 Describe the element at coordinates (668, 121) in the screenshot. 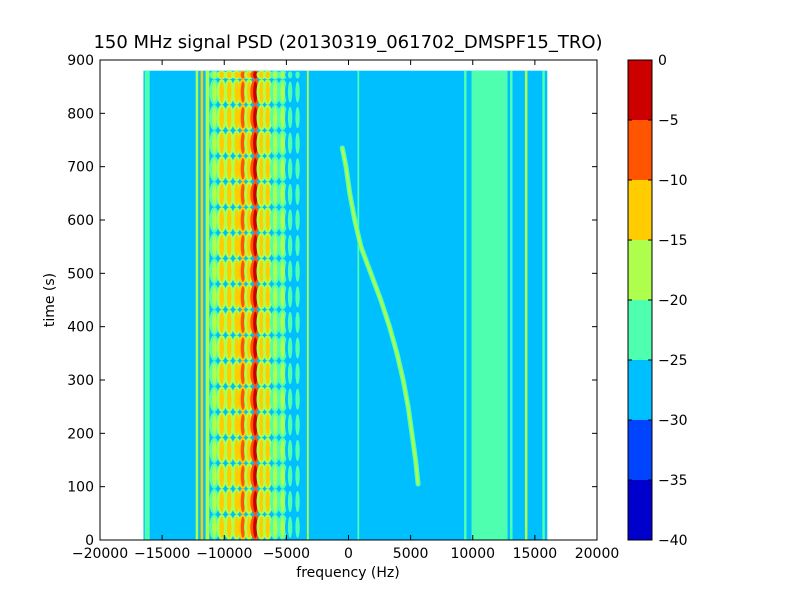

I see `colorbar-tick-label: −5` at that location.